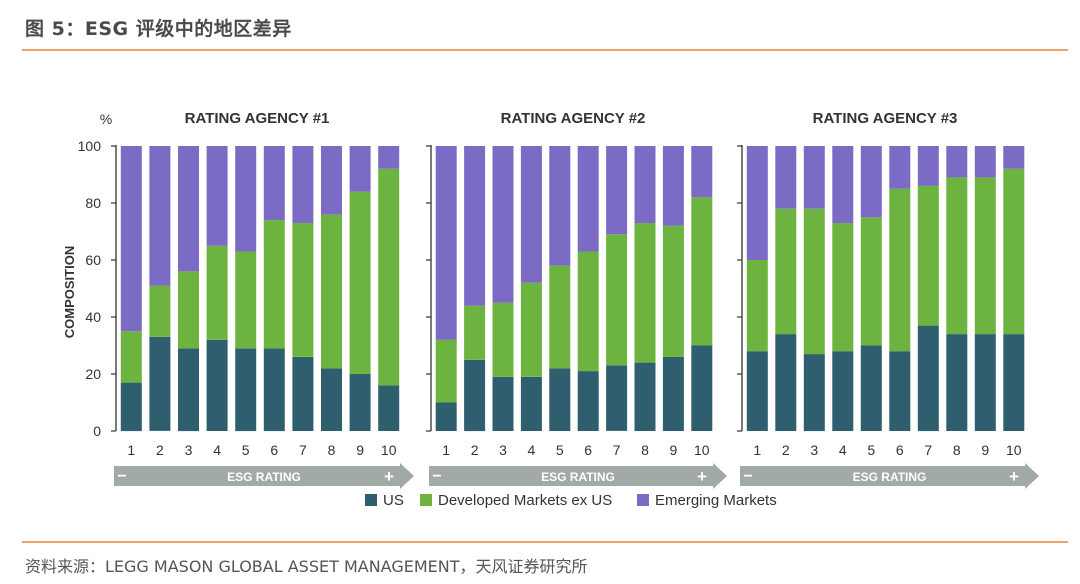 Image resolution: width=1080 pixels, height=584 pixels. Describe the element at coordinates (93, 203) in the screenshot. I see `y-tick-label: 80` at that location.